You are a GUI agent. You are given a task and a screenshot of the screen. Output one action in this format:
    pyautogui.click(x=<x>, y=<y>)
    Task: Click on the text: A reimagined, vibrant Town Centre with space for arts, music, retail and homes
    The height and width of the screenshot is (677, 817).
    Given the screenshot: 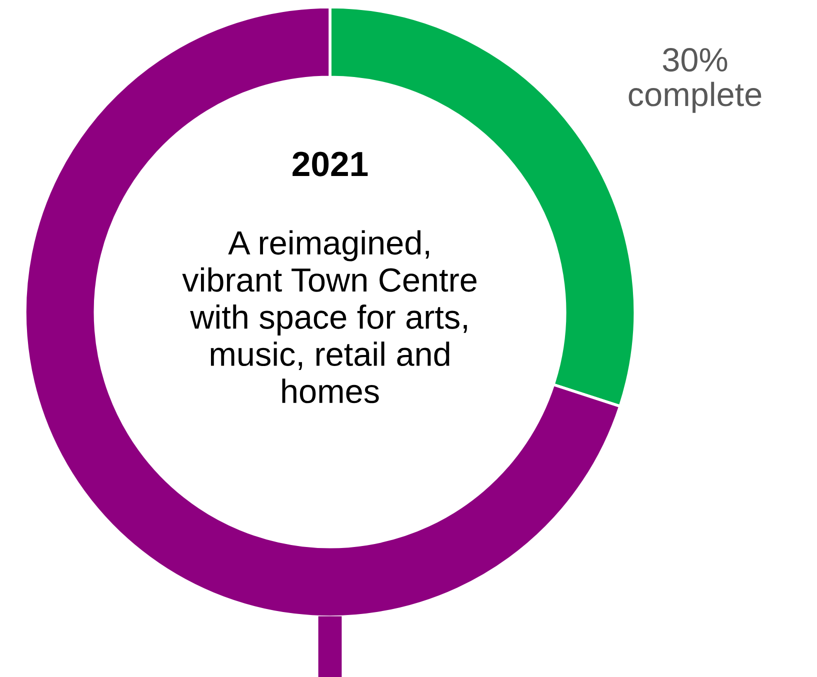 What is the action you would take?
    pyautogui.click(x=329, y=317)
    